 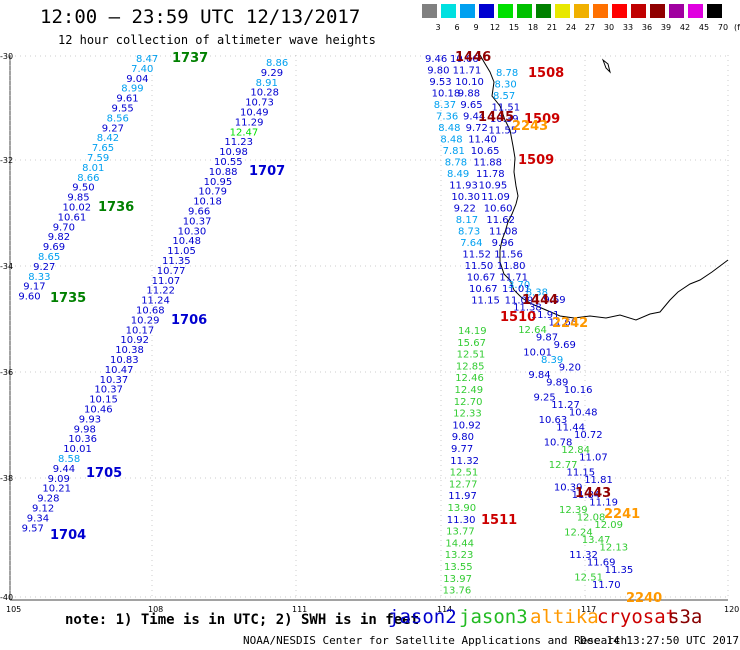 I want to click on wave-height-value: 11.44, so click(x=570, y=428).